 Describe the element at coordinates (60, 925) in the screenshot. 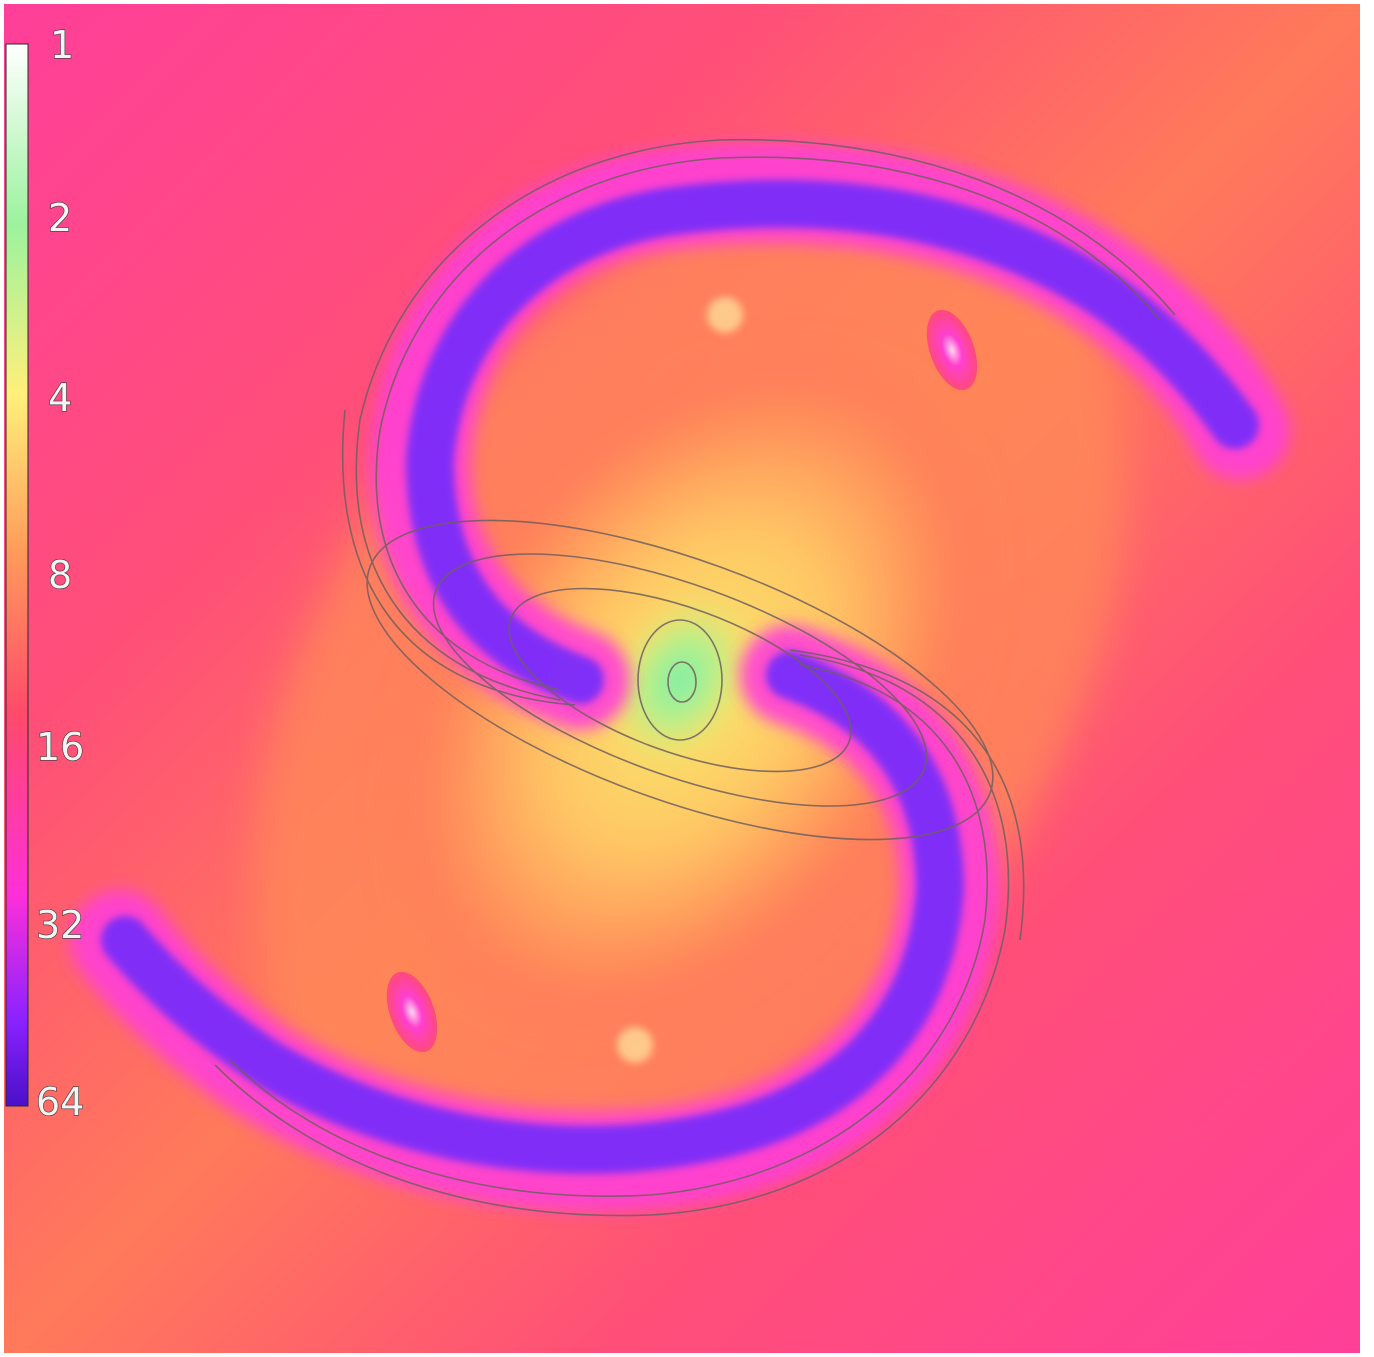

I see `colorbar-tick: 32` at that location.